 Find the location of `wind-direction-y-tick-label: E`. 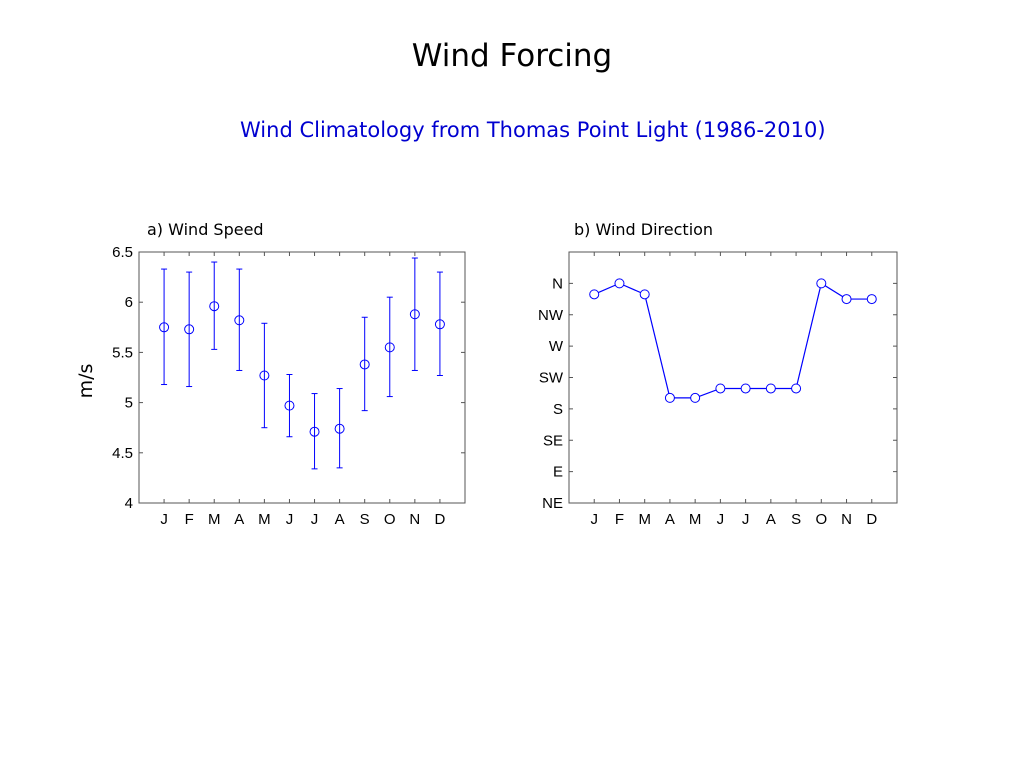

wind-direction-y-tick-label: E is located at coordinates (558, 472).